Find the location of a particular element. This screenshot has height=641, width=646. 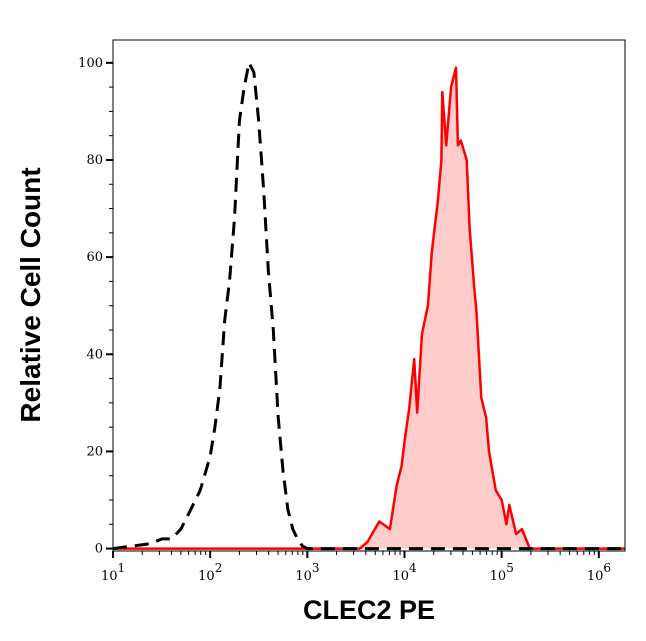

y-tick-label: 60 is located at coordinates (94, 257).